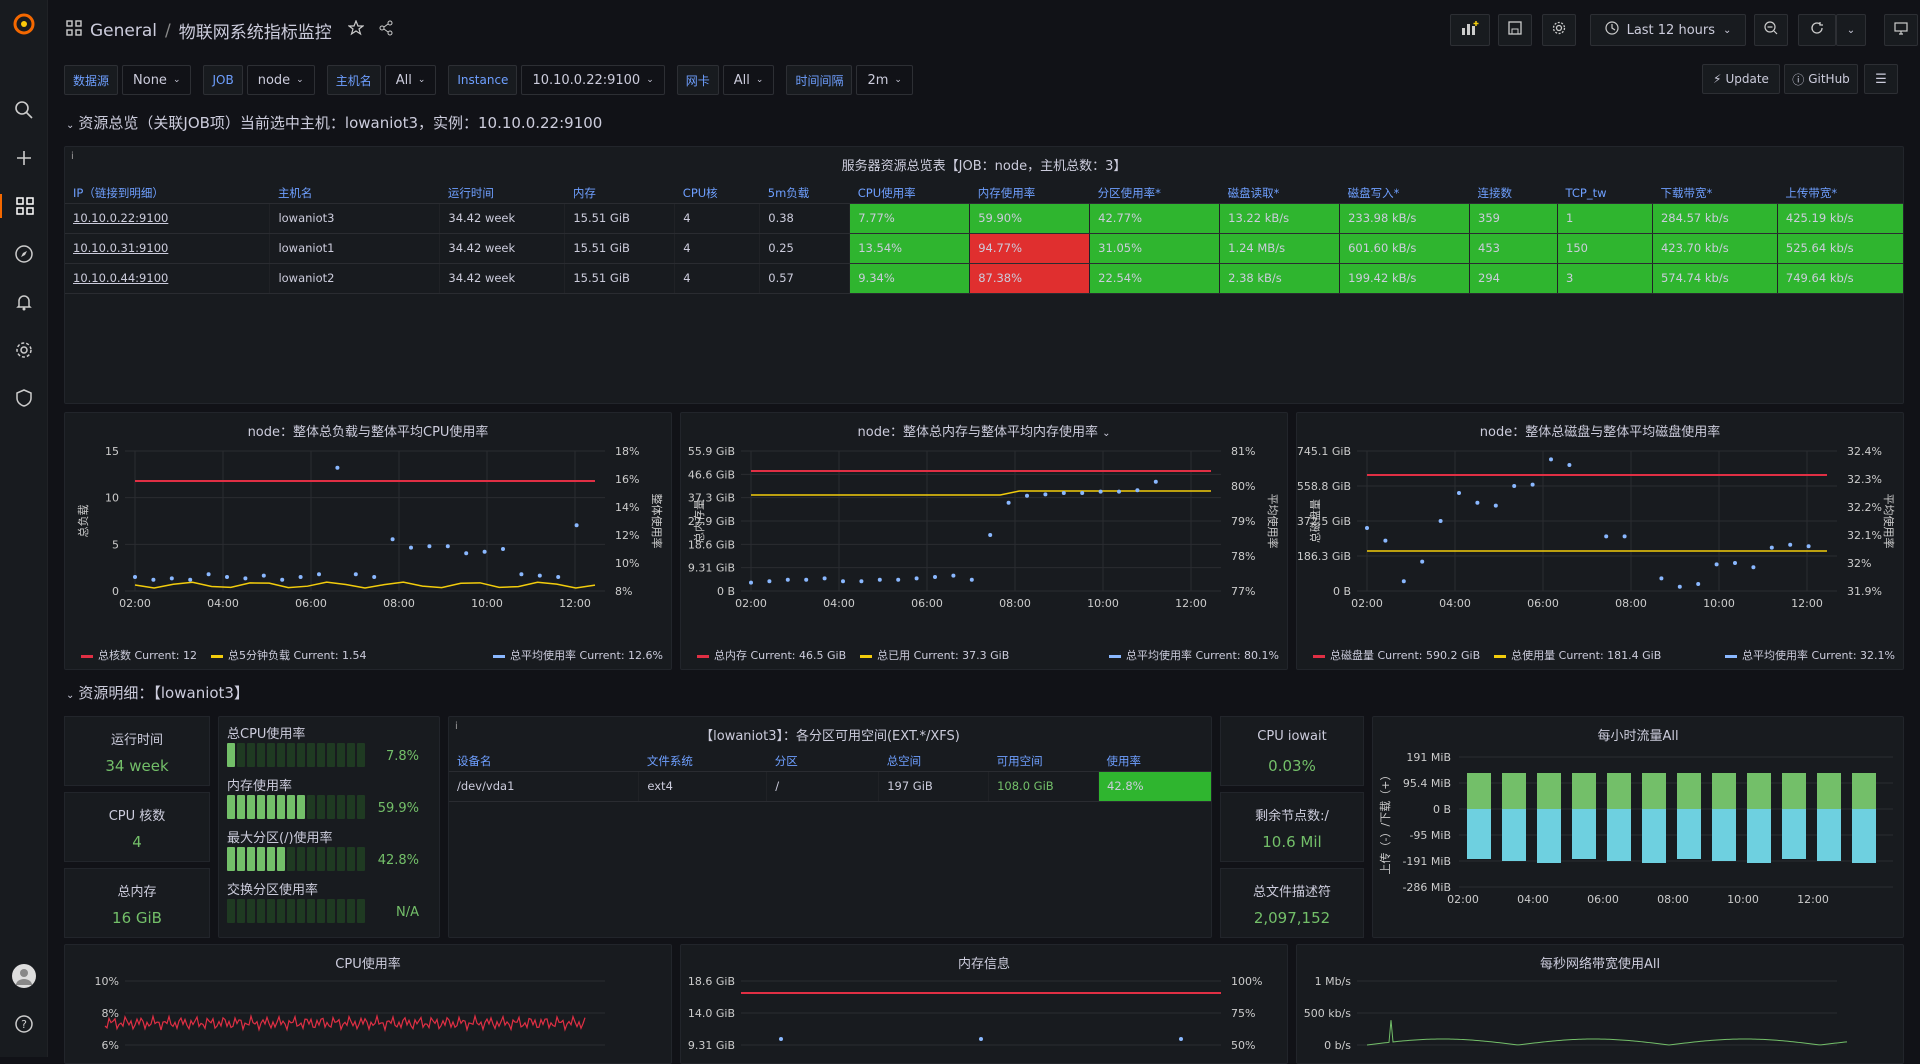 The height and width of the screenshot is (1064, 1920). What do you see at coordinates (386, 30) in the screenshot?
I see `share-icon` at bounding box center [386, 30].